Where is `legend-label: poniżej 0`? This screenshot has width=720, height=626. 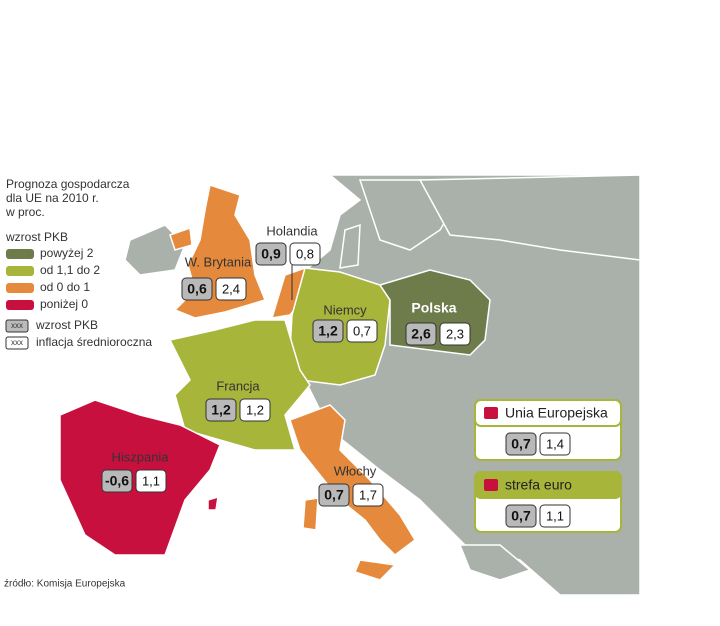 legend-label: poniżej 0 is located at coordinates (64, 304).